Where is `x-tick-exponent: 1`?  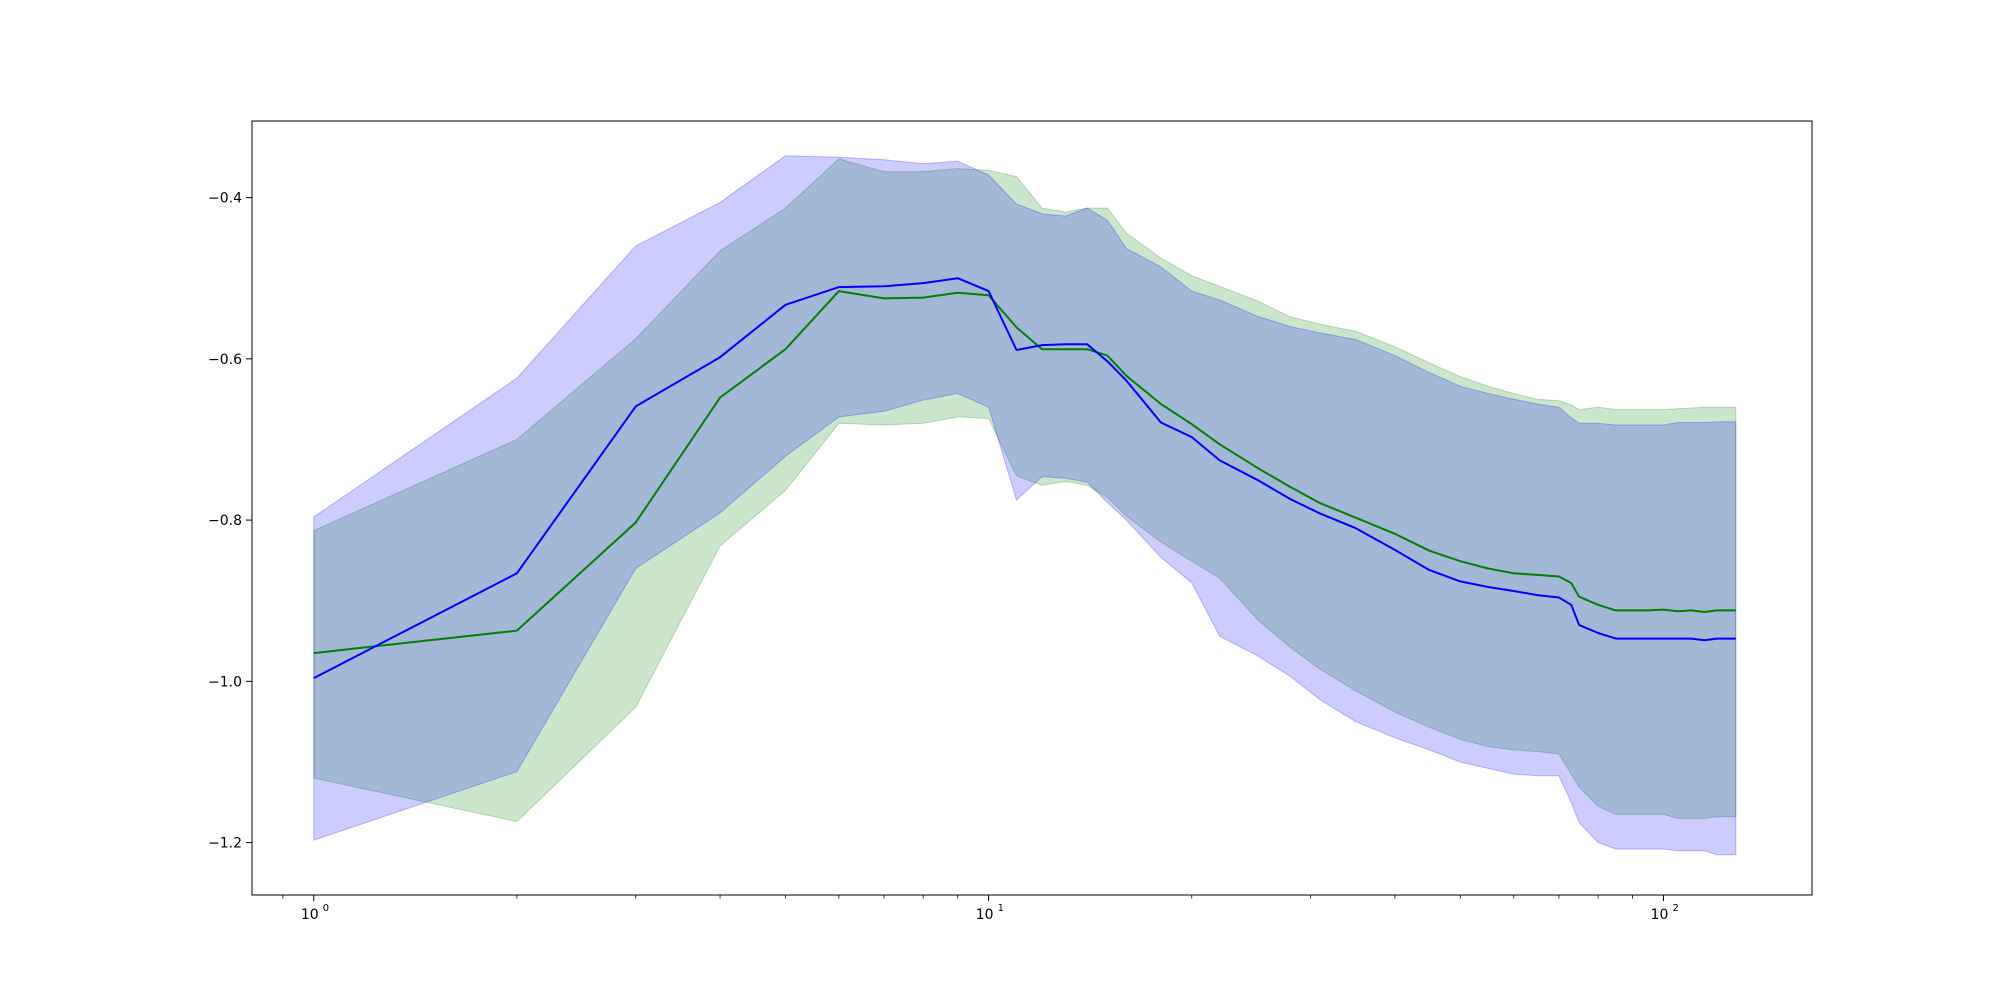
x-tick-exponent: 1 is located at coordinates (1001, 908).